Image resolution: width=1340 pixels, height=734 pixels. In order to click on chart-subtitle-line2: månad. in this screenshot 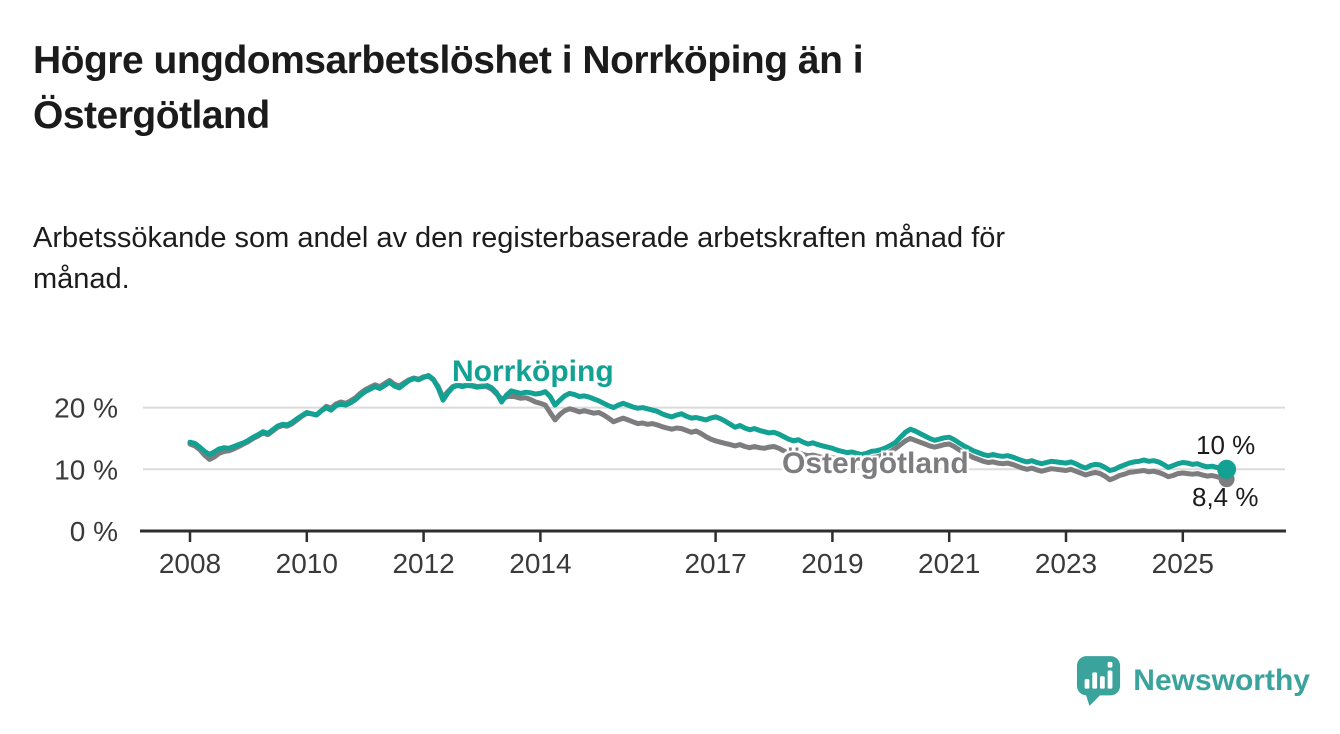, I will do `click(81, 279)`.